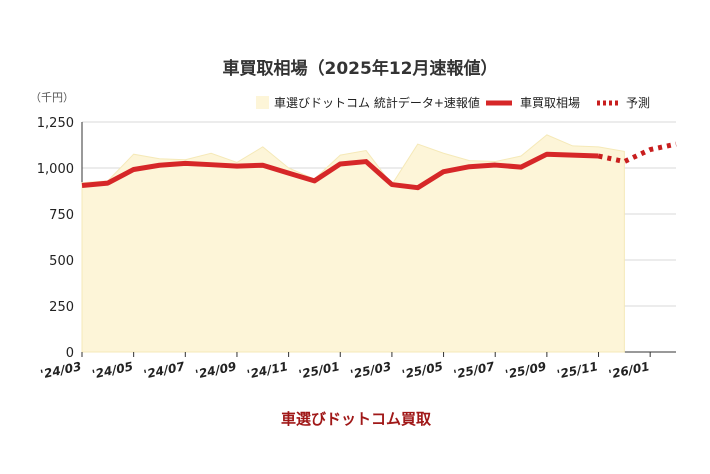 This screenshot has width=710, height=474. Describe the element at coordinates (577, 370) in the screenshot. I see `x-tick-label: '25/11` at that location.